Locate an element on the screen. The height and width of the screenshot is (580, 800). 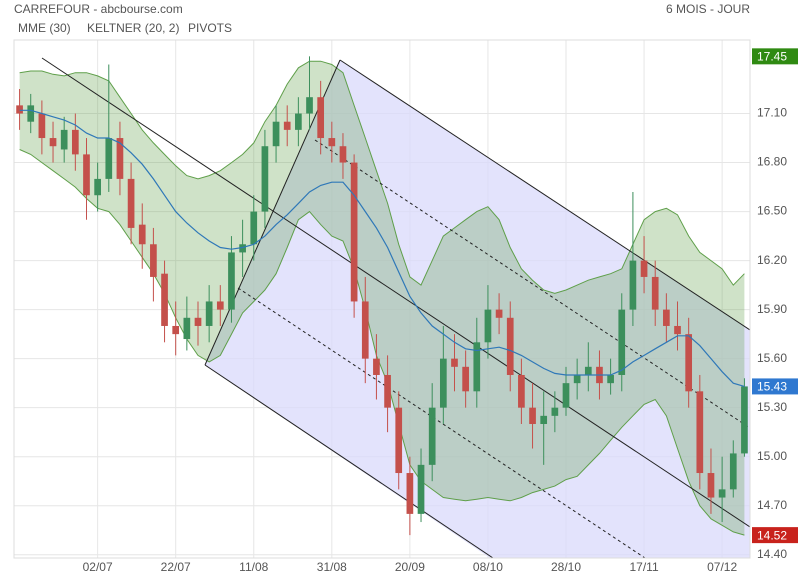
x-tick-label: 07/12 is located at coordinates (722, 567).